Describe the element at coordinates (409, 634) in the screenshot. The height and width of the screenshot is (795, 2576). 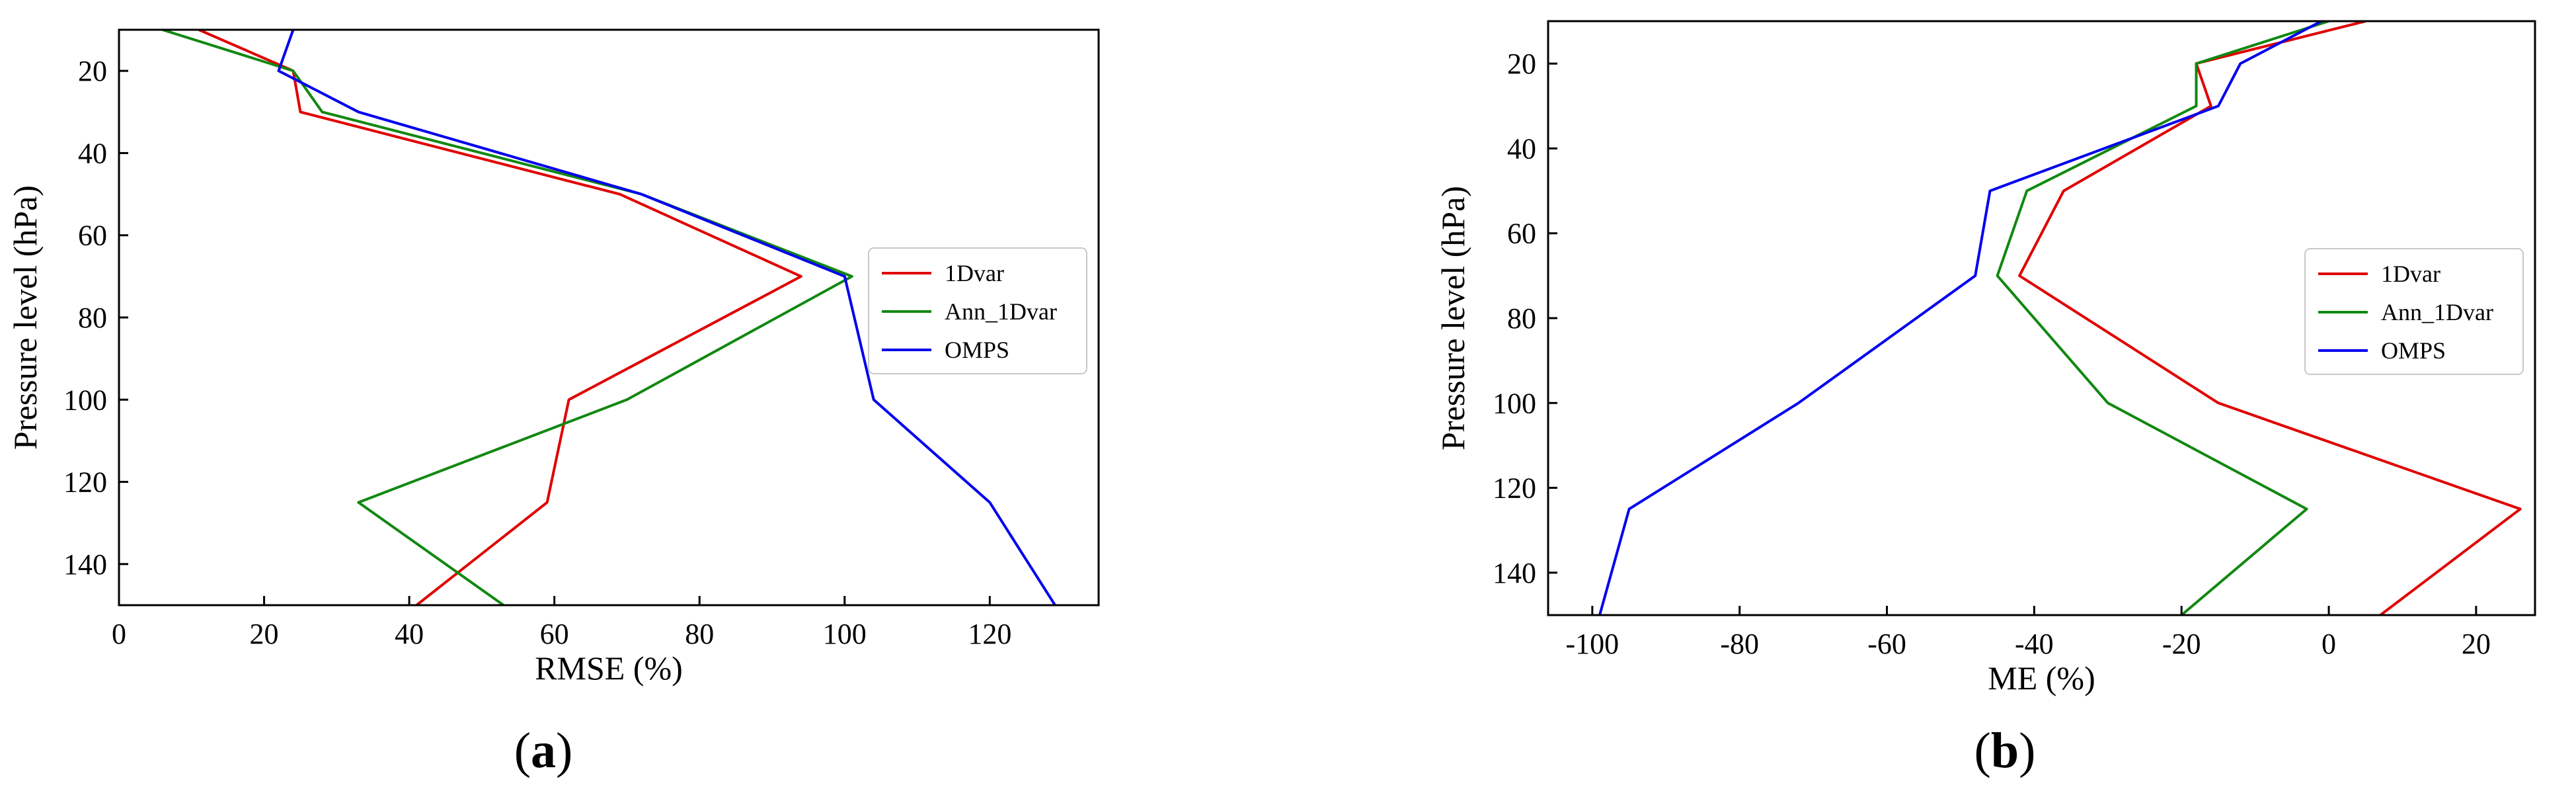
I see `x-tick-label: 40` at that location.